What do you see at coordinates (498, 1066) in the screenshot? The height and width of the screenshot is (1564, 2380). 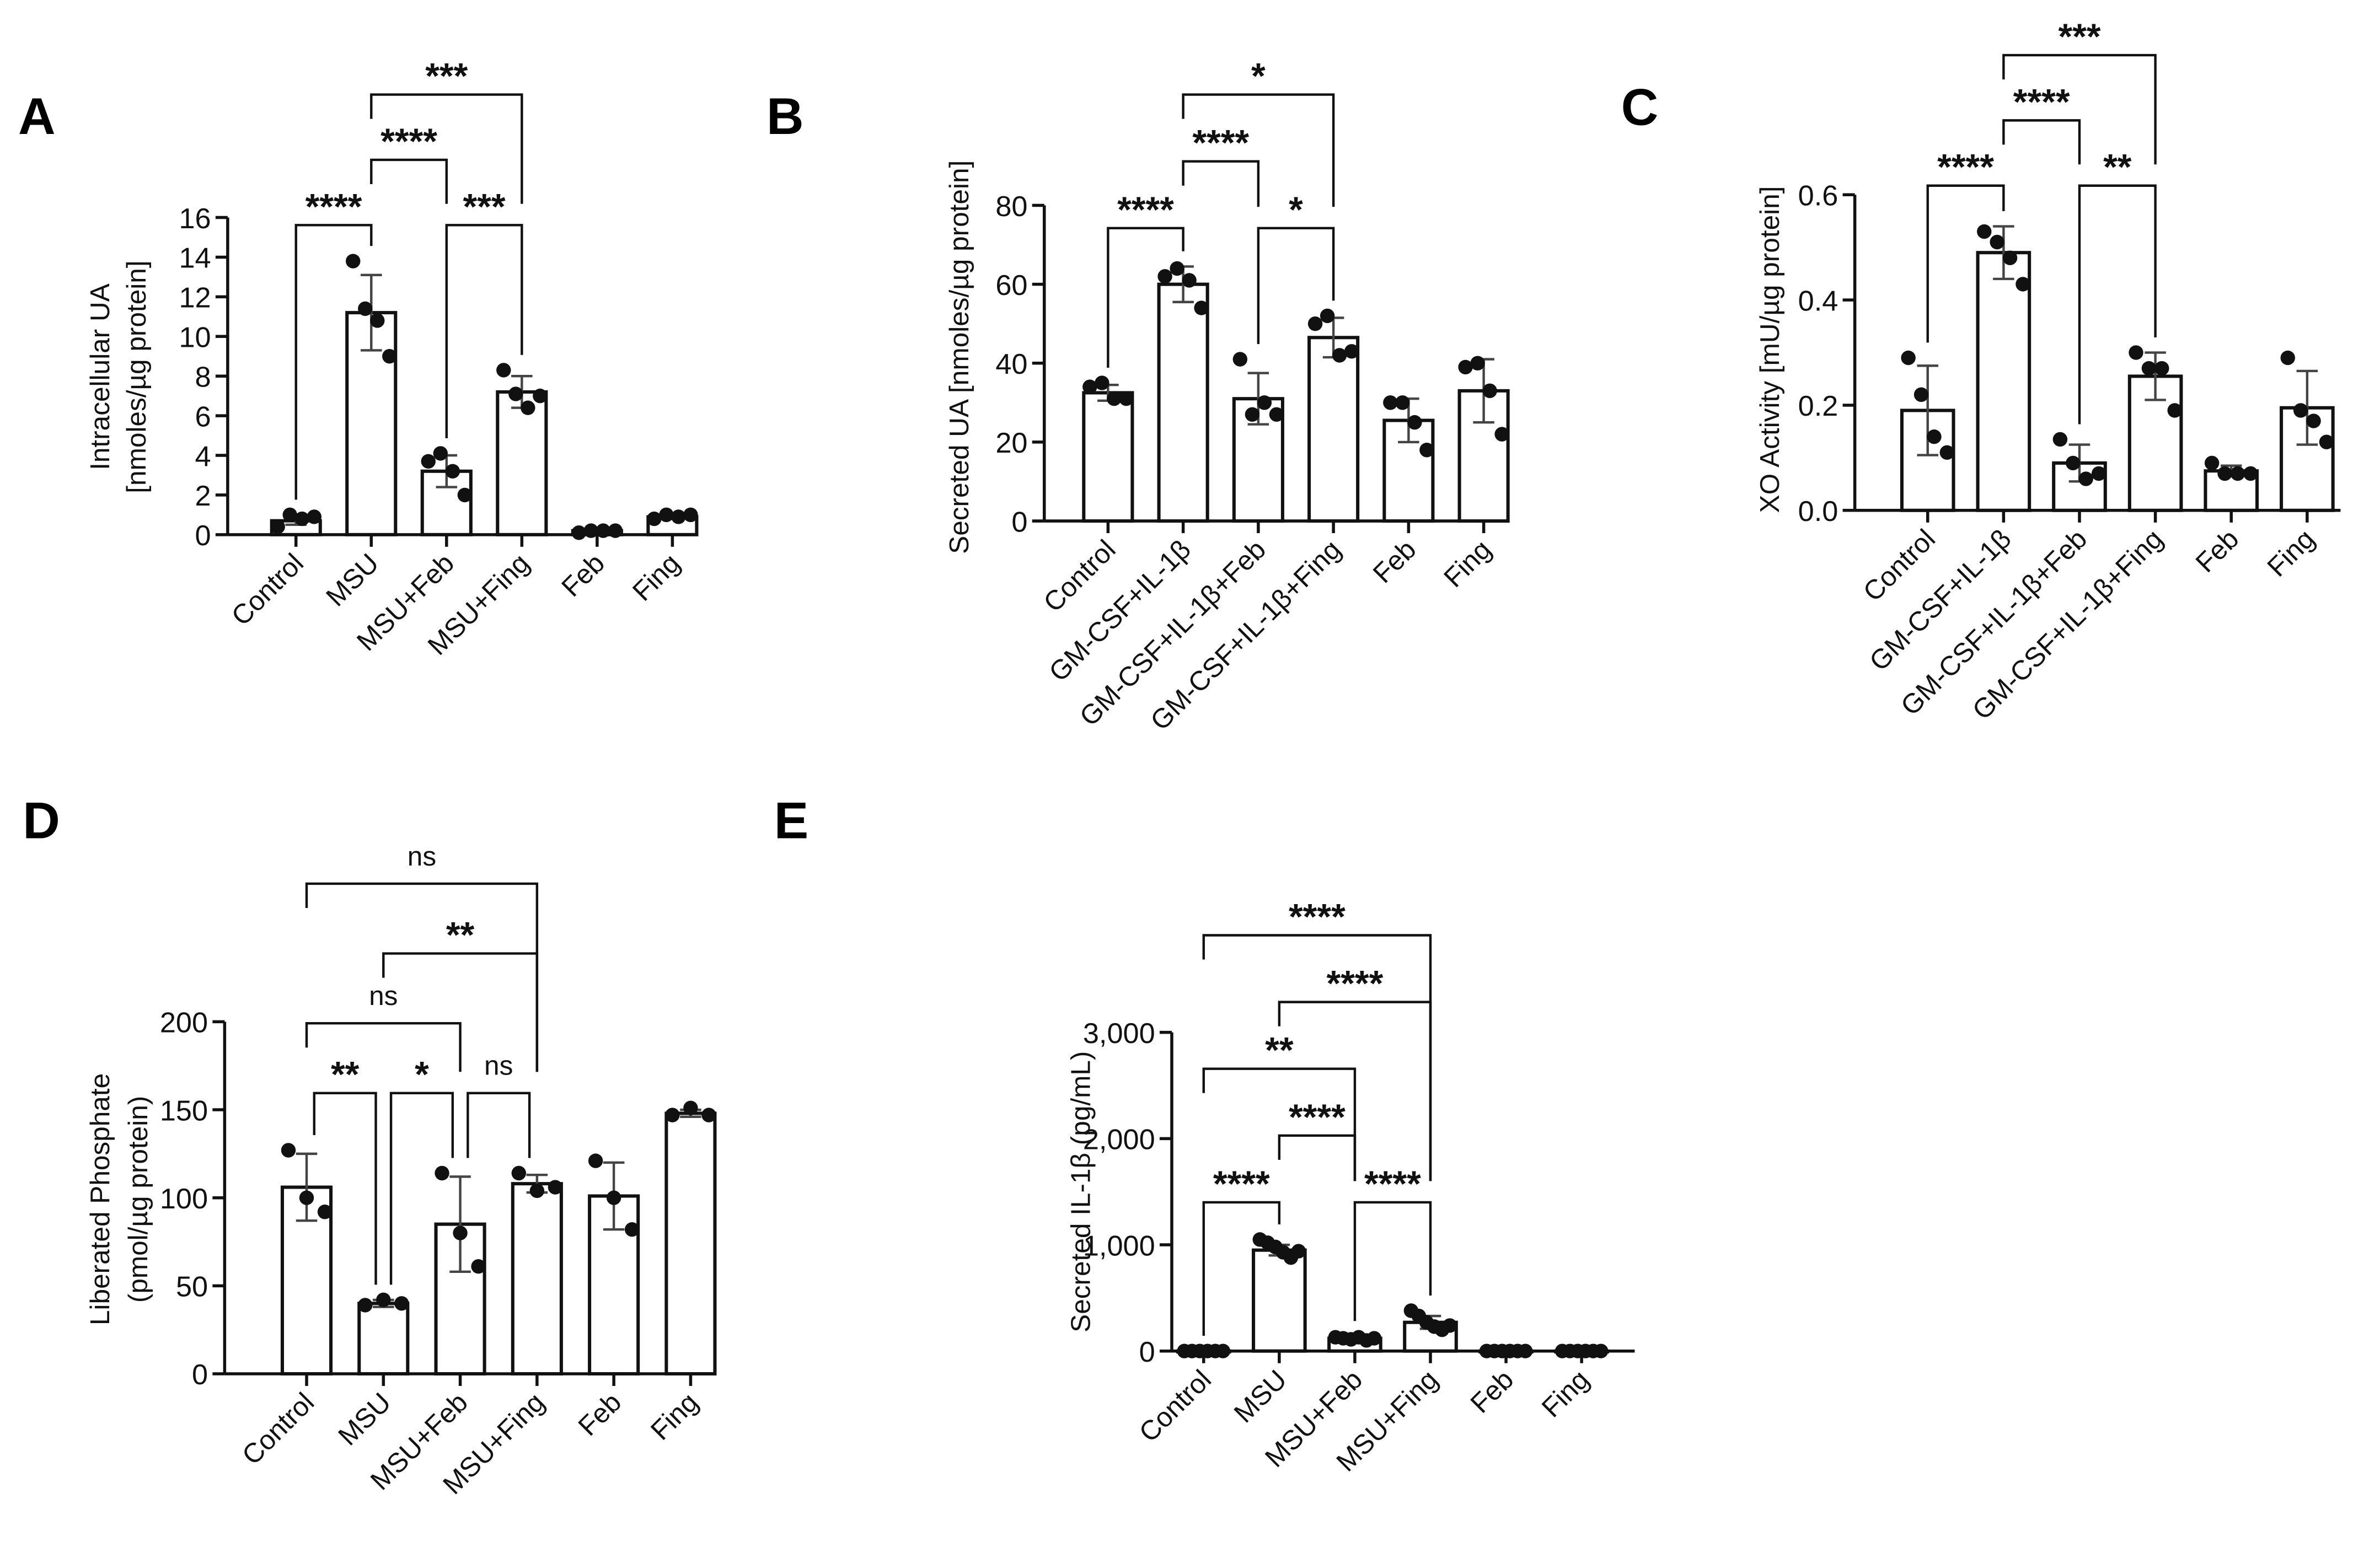 I see `significance-label: ns` at bounding box center [498, 1066].